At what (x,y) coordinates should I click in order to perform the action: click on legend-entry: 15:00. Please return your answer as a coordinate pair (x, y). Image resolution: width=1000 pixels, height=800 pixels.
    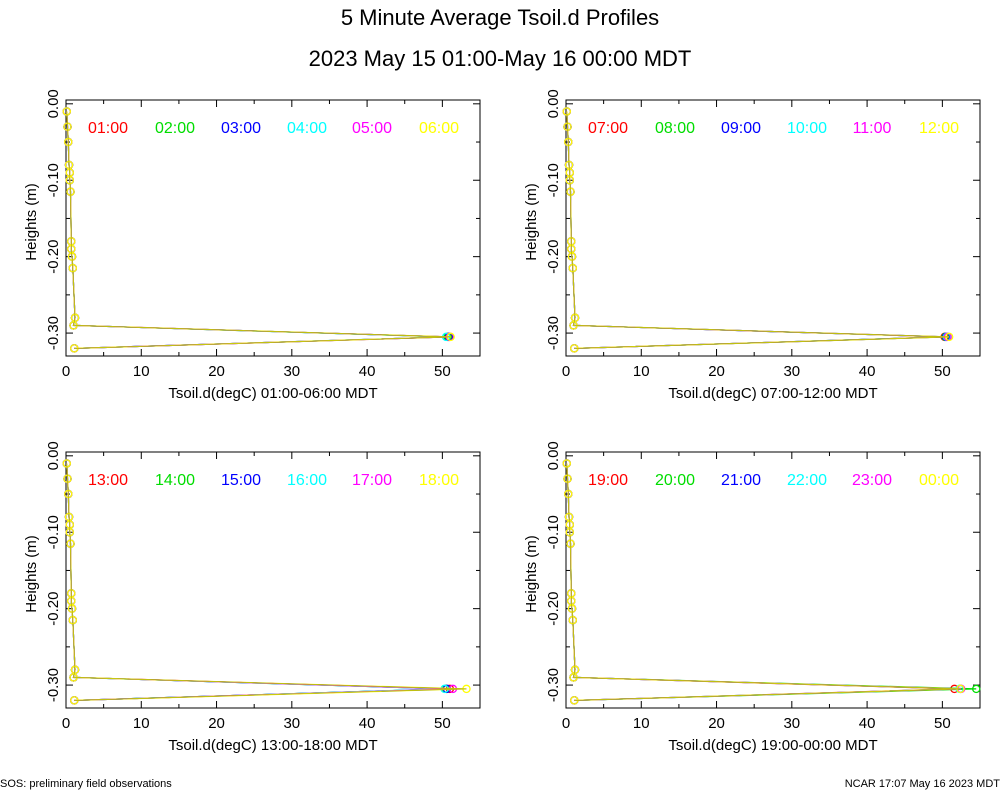
    Looking at the image, I should click on (241, 480).